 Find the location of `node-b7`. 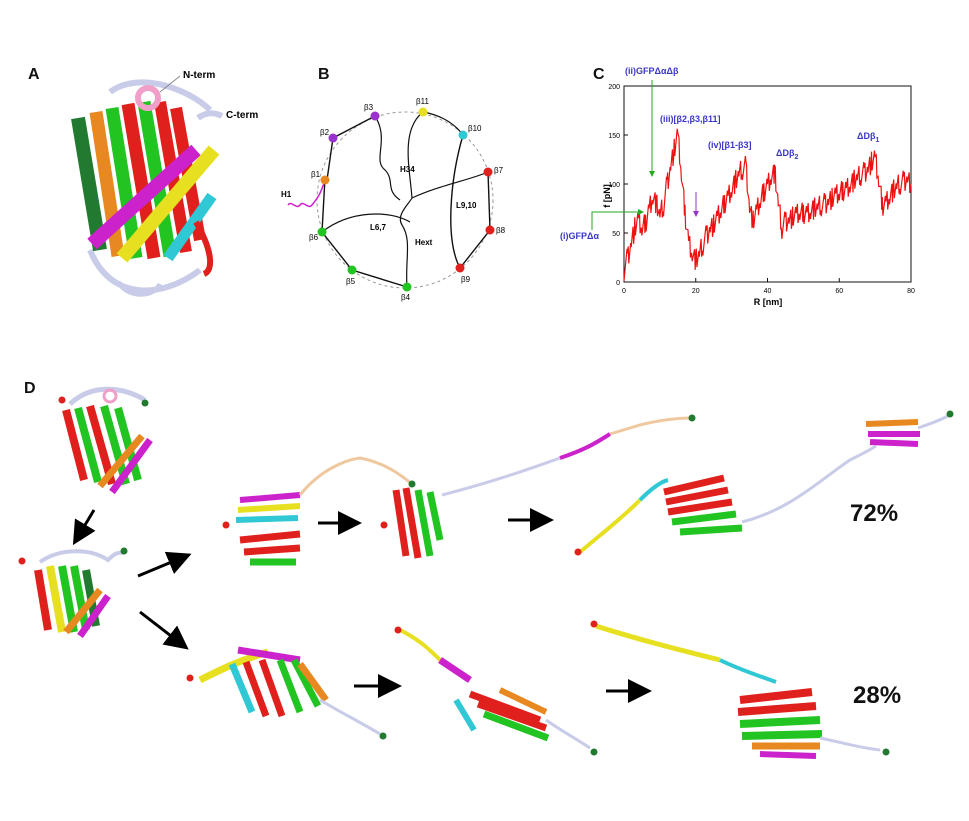

node-b7 is located at coordinates (488, 172).